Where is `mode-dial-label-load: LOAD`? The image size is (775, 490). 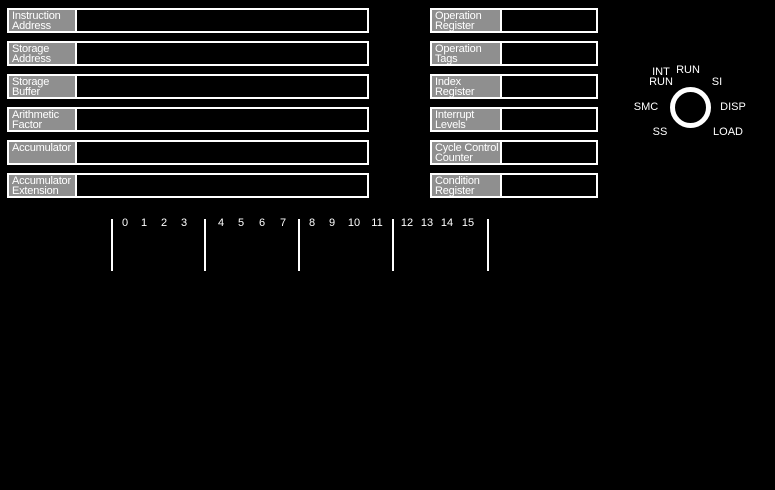
mode-dial-label-load: LOAD is located at coordinates (728, 132).